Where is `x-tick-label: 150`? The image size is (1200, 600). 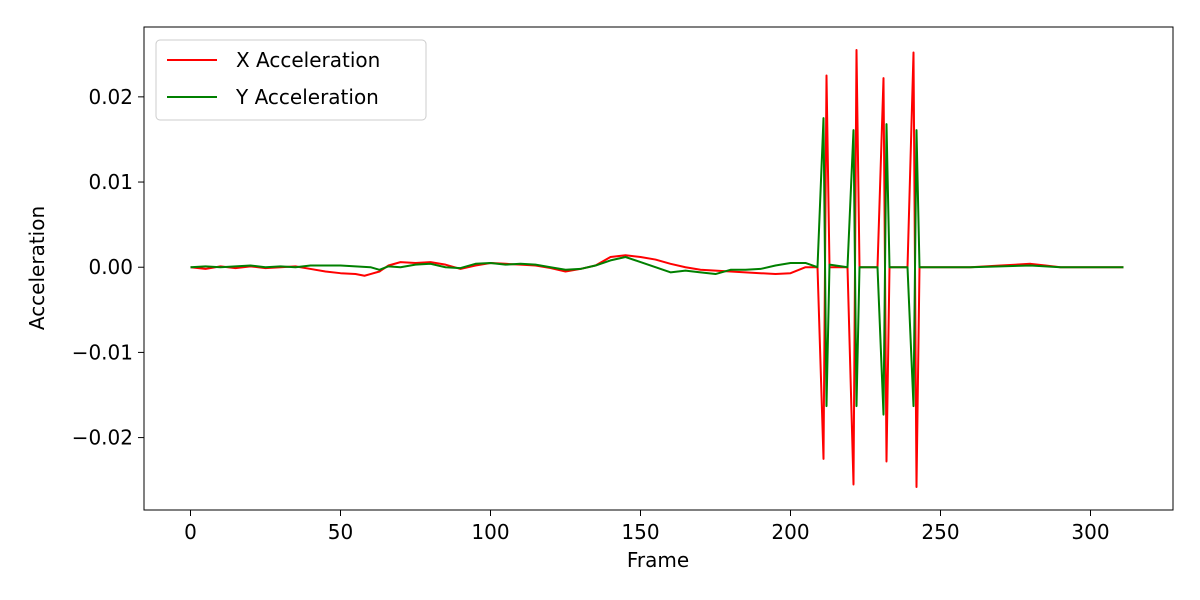 x-tick-label: 150 is located at coordinates (640, 532).